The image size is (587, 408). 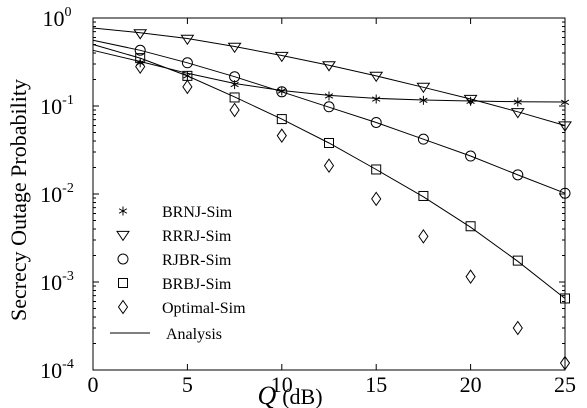 What do you see at coordinates (123, 236) in the screenshot?
I see `legend-rrrj-sim-marker` at bounding box center [123, 236].